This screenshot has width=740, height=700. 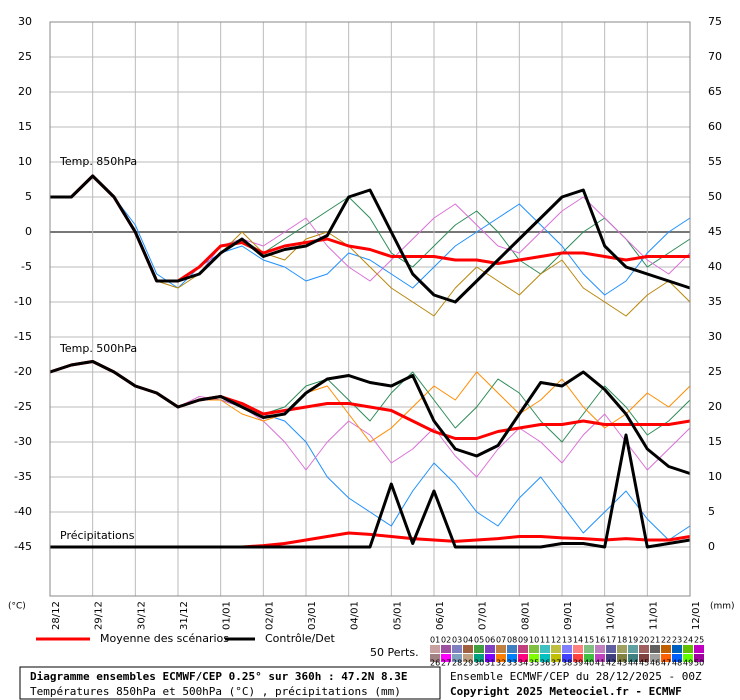 What do you see at coordinates (633, 663) in the screenshot?
I see `member-label: 44` at bounding box center [633, 663].